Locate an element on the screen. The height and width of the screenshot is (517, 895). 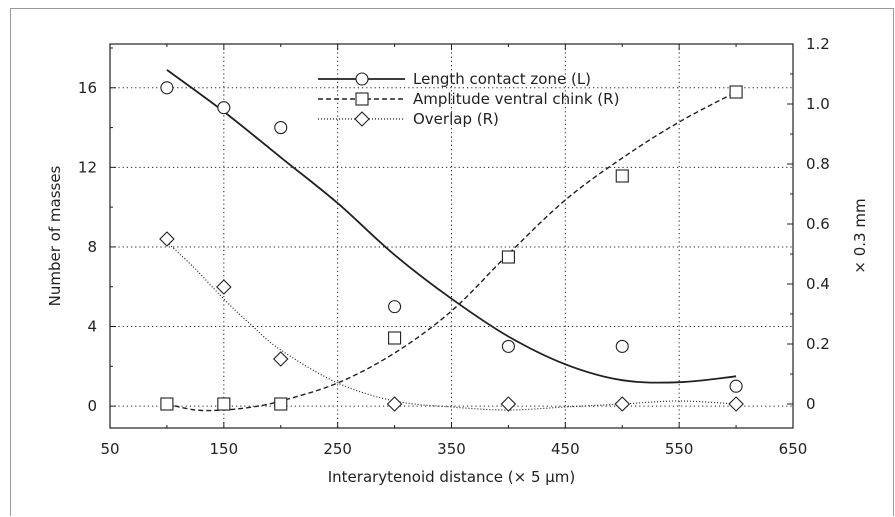
x-tick-label: 150 is located at coordinates (224, 449).